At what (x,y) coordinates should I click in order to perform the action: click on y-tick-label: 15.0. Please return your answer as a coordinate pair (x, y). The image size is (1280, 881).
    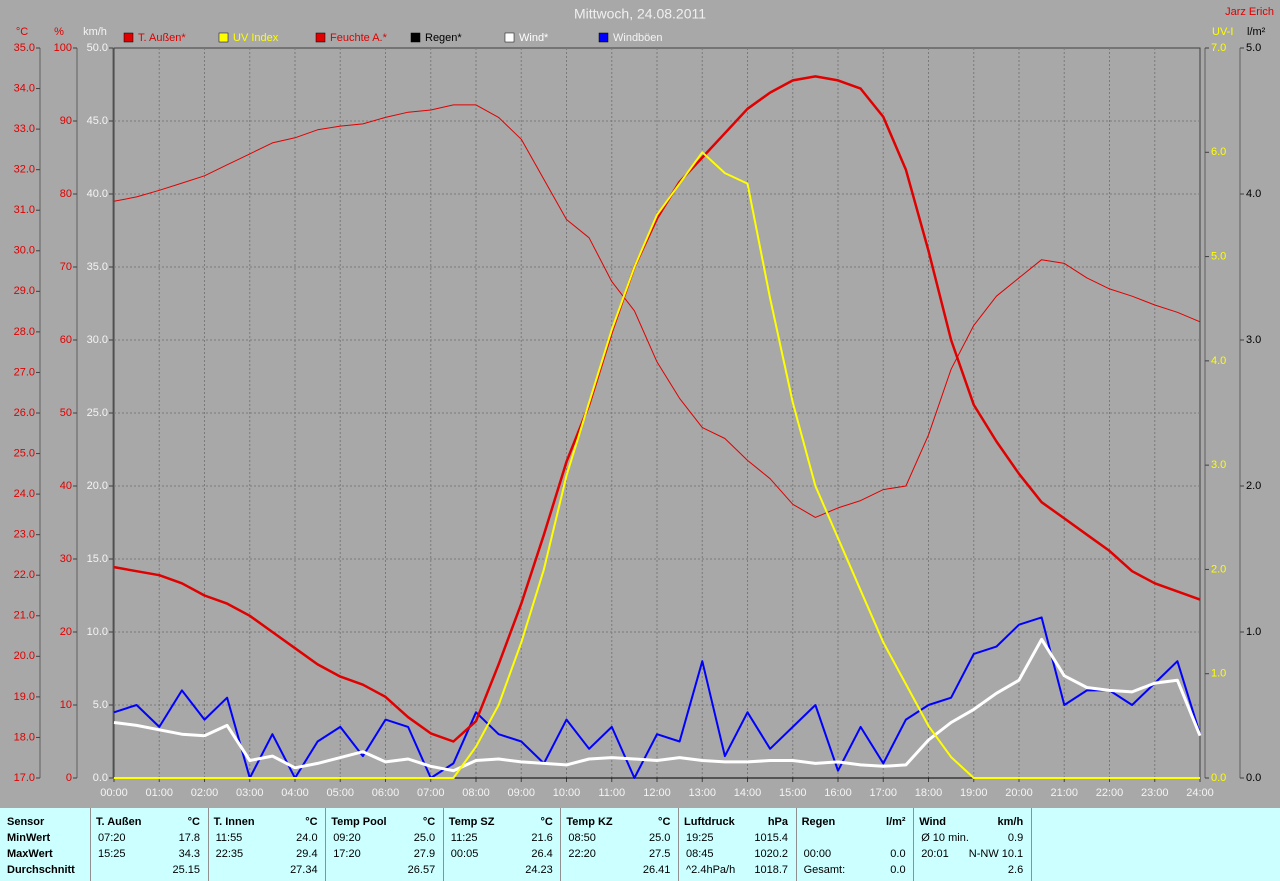
    Looking at the image, I should click on (97, 559).